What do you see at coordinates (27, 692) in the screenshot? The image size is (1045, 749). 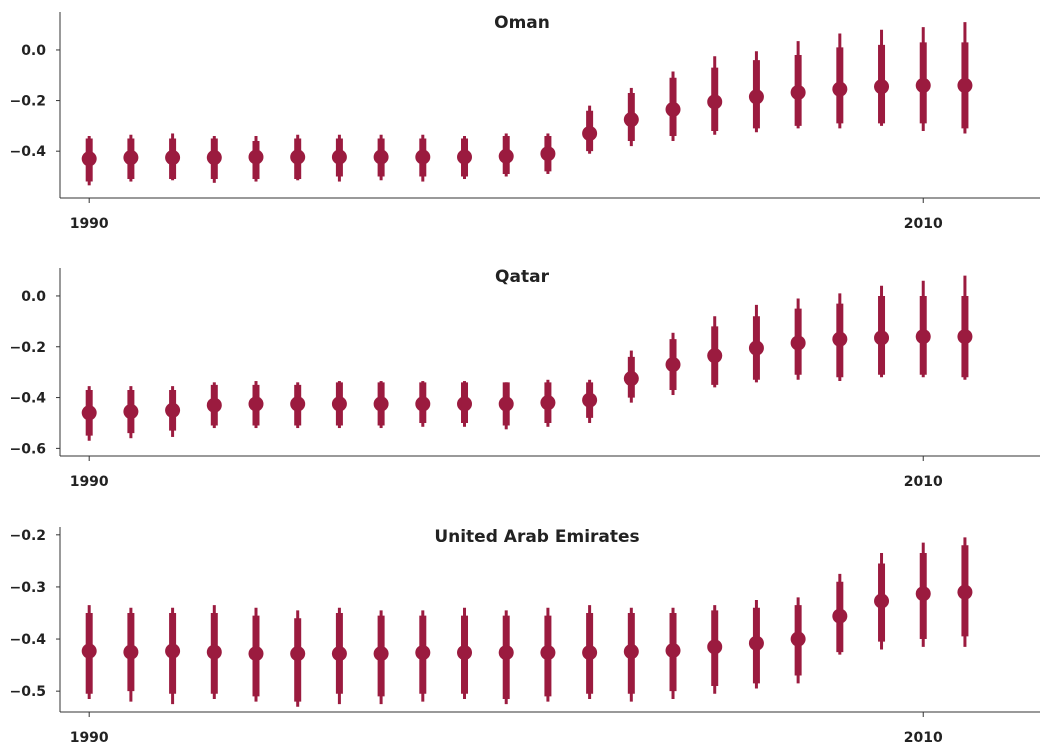 I see `y-tick-label: −0.5` at bounding box center [27, 692].